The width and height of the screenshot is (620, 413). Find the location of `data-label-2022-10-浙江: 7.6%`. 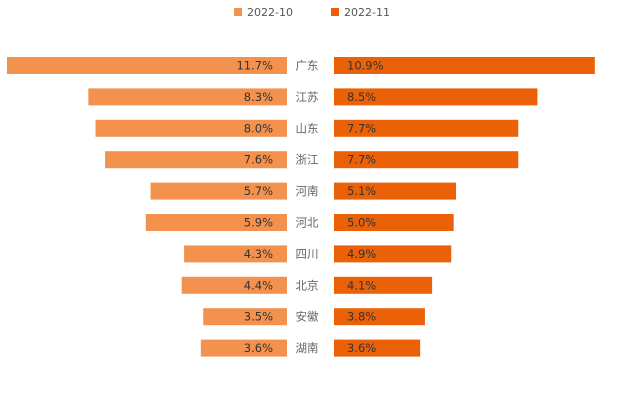

data-label-2022-10-浙江: 7.6% is located at coordinates (258, 160).